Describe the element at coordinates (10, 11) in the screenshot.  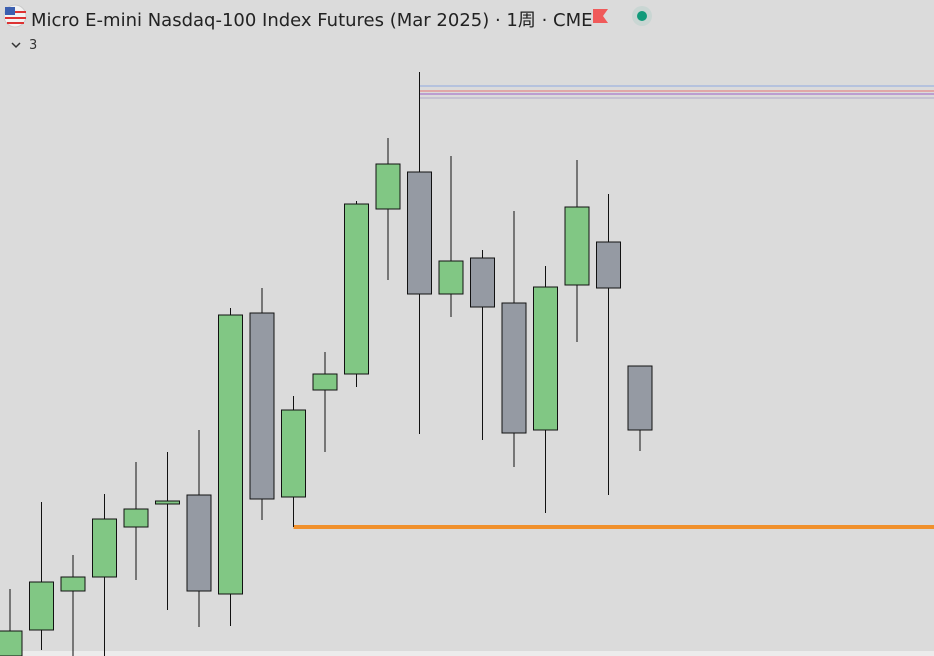
I see `flag-canton` at that location.